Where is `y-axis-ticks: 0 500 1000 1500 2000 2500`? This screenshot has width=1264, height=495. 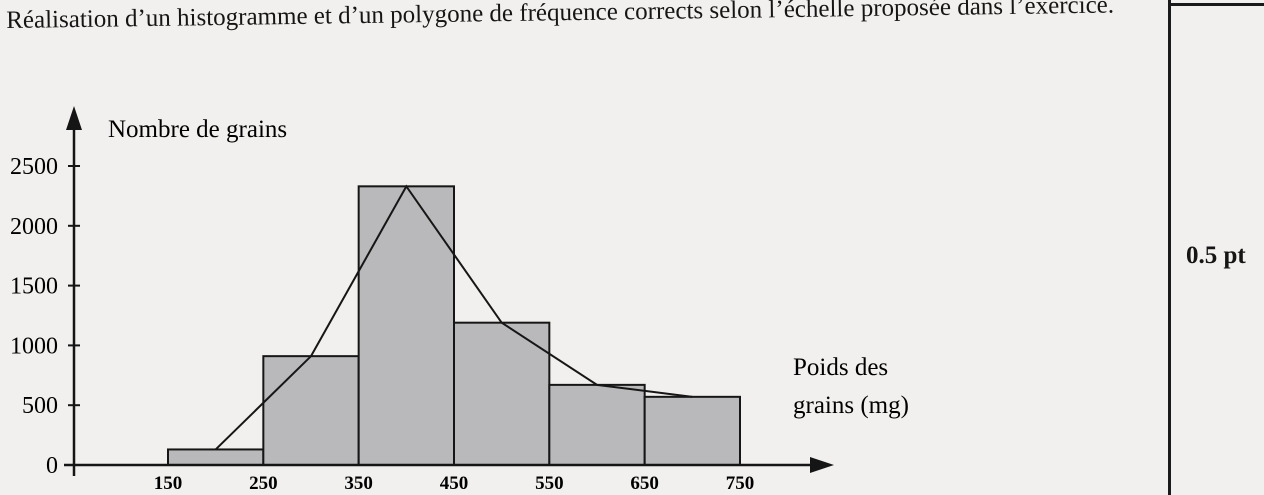 y-axis-ticks: 0 500 1000 1500 2000 2500 is located at coordinates (45, 316).